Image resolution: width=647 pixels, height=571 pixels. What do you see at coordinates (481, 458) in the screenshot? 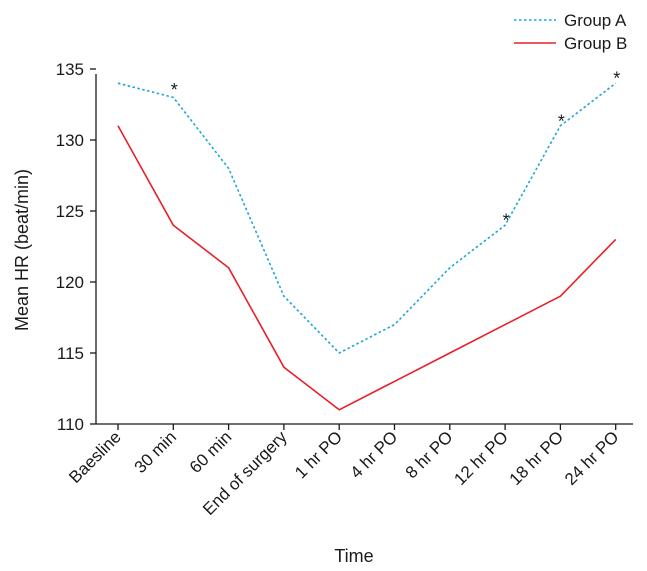
I see `x-tick-label: 12 hr PO` at bounding box center [481, 458].